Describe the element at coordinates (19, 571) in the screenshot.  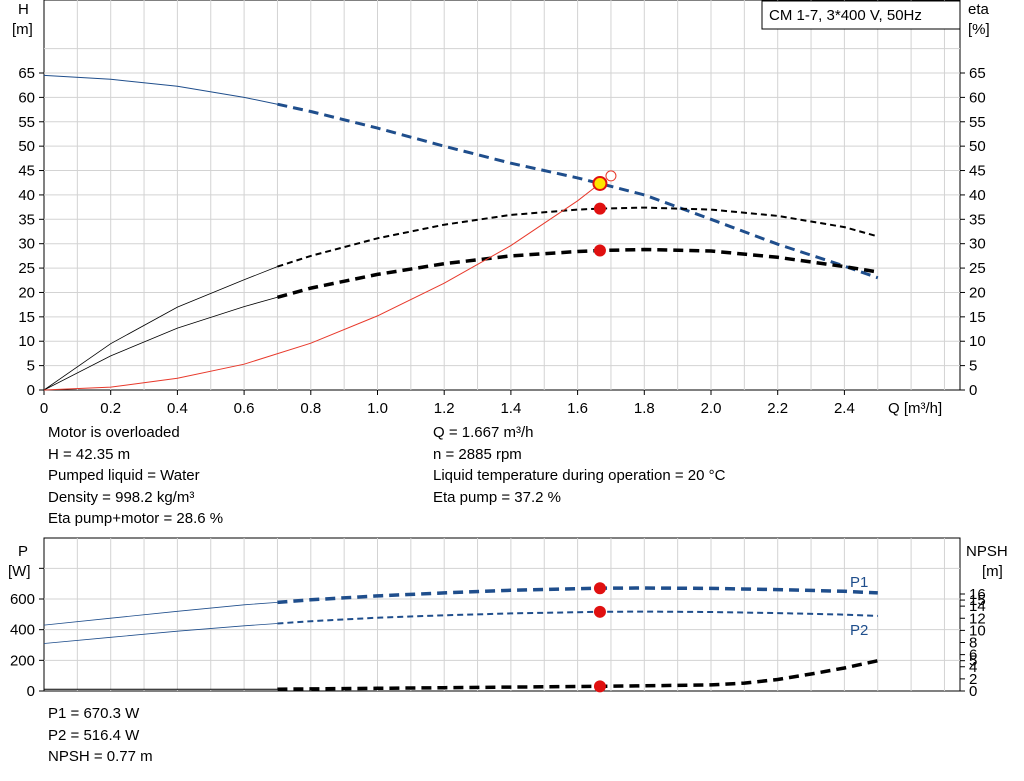
I see `p-axis-unit: [W]` at that location.